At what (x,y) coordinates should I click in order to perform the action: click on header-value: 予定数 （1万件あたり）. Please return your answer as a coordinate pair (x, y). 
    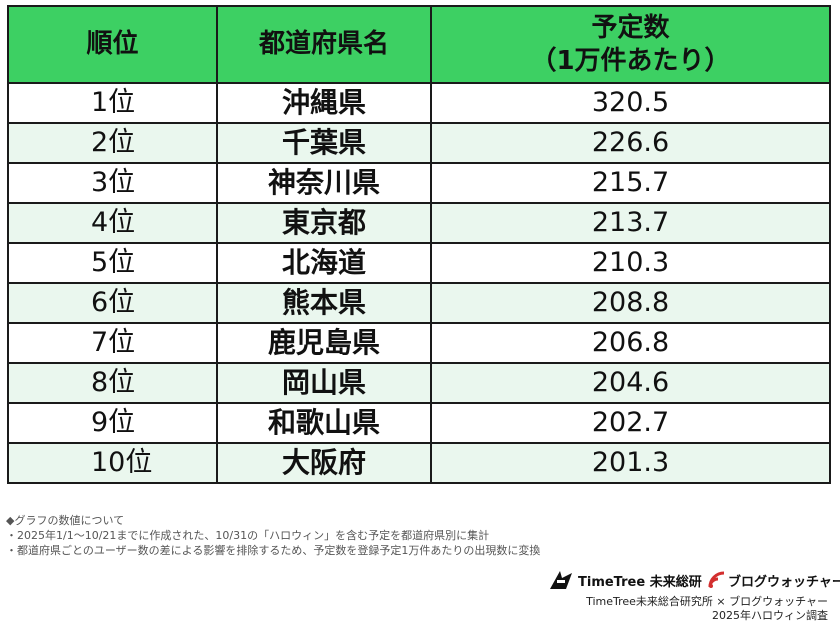
    Looking at the image, I should click on (630, 44).